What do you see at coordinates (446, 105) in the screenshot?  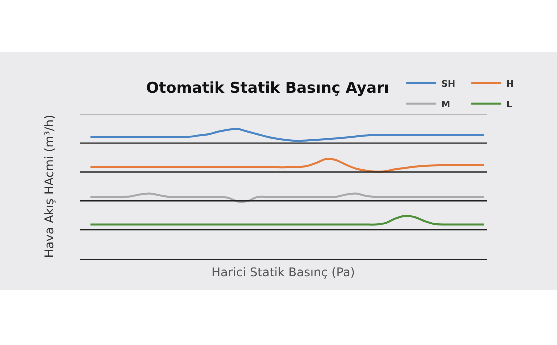 I see `legend-label: M` at bounding box center [446, 105].